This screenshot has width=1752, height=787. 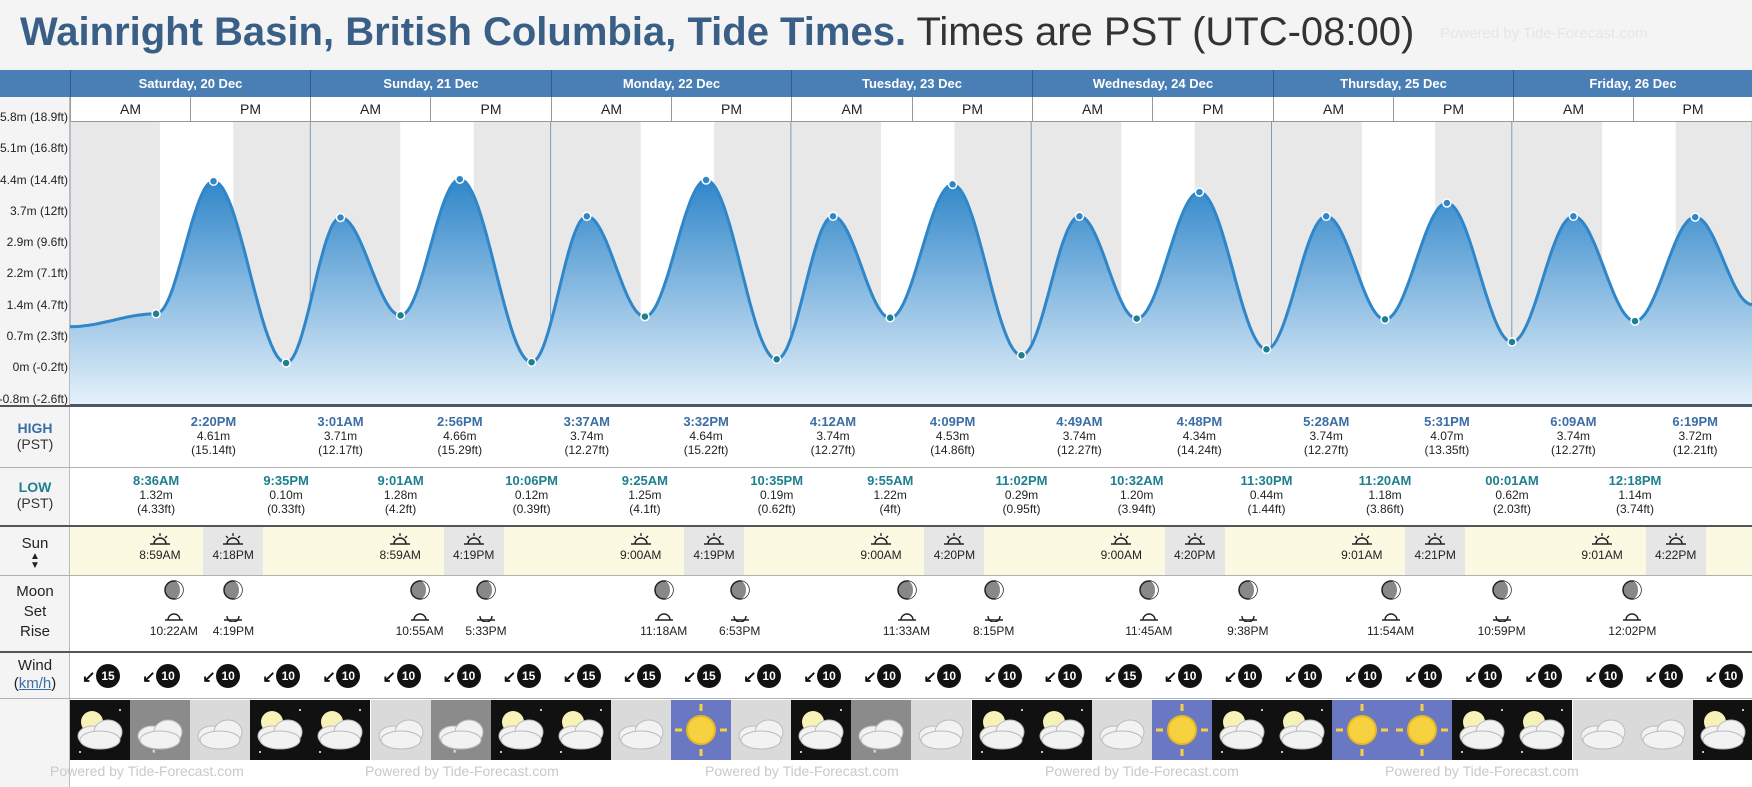 What do you see at coordinates (876, 467) in the screenshot?
I see `row-separator` at bounding box center [876, 467].